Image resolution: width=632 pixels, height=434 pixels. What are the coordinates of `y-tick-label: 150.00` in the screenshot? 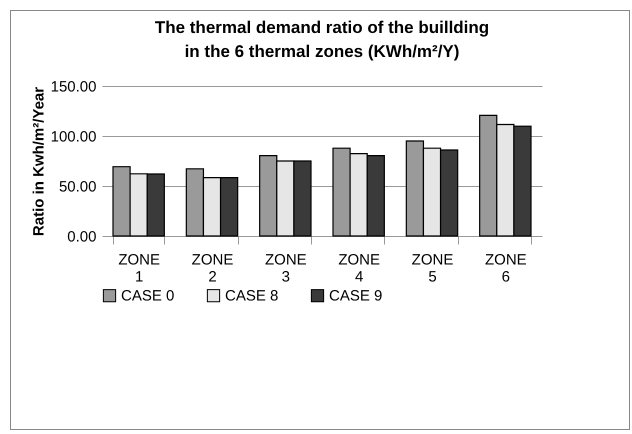 It's located at (73, 87).